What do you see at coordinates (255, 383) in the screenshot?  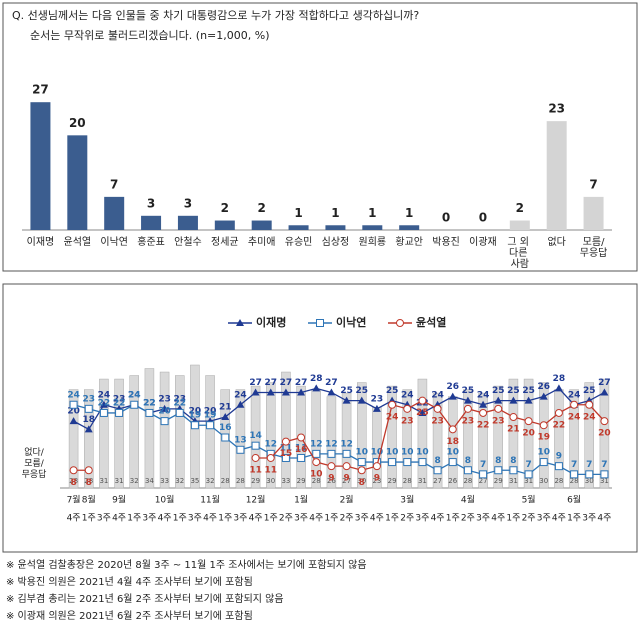 I see `point-label: 27` at bounding box center [255, 383].